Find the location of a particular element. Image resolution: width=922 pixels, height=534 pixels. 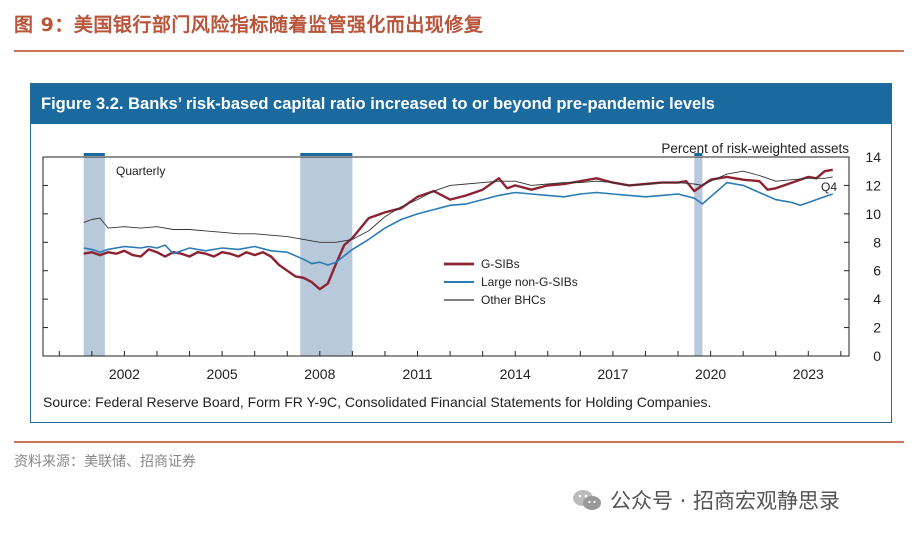

x-tick-label: 2020 is located at coordinates (710, 374).